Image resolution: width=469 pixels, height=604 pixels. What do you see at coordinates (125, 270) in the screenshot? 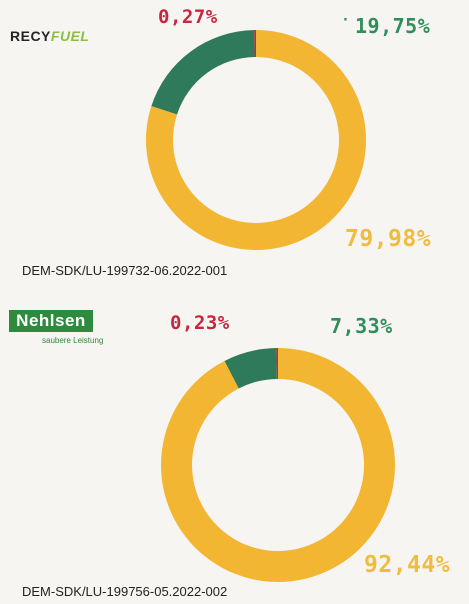
I see `certificate-caption: DEM-SDK/LU-199732-06.2022-001` at bounding box center [125, 270].